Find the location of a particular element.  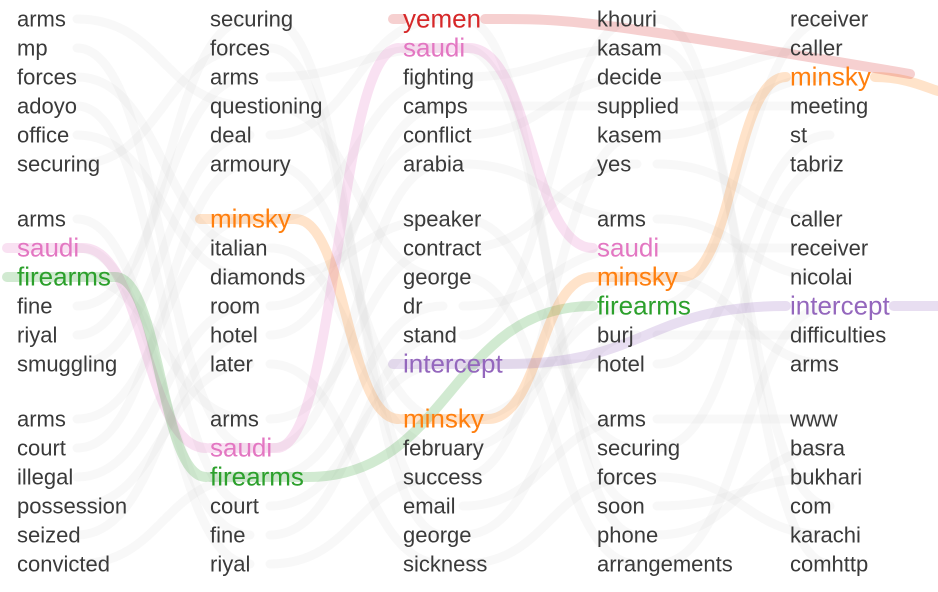

topic-word: karachi is located at coordinates (825, 535).